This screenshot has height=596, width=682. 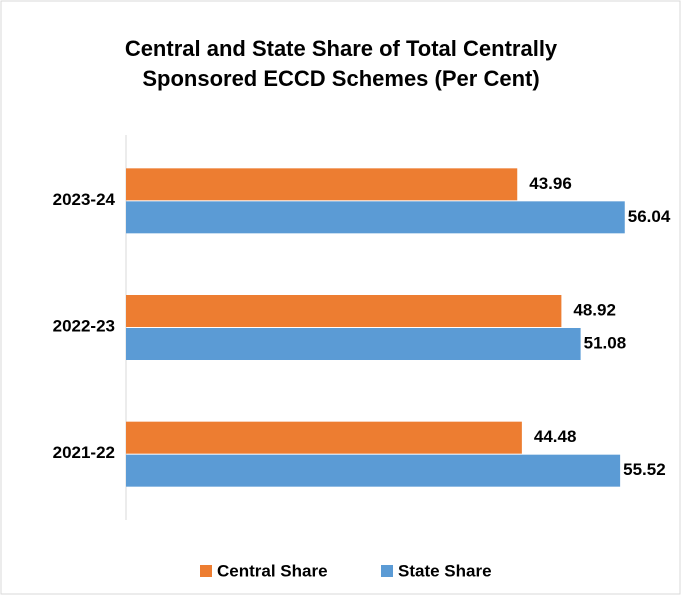 What do you see at coordinates (594, 309) in the screenshot?
I see `data-label: 48.92` at bounding box center [594, 309].